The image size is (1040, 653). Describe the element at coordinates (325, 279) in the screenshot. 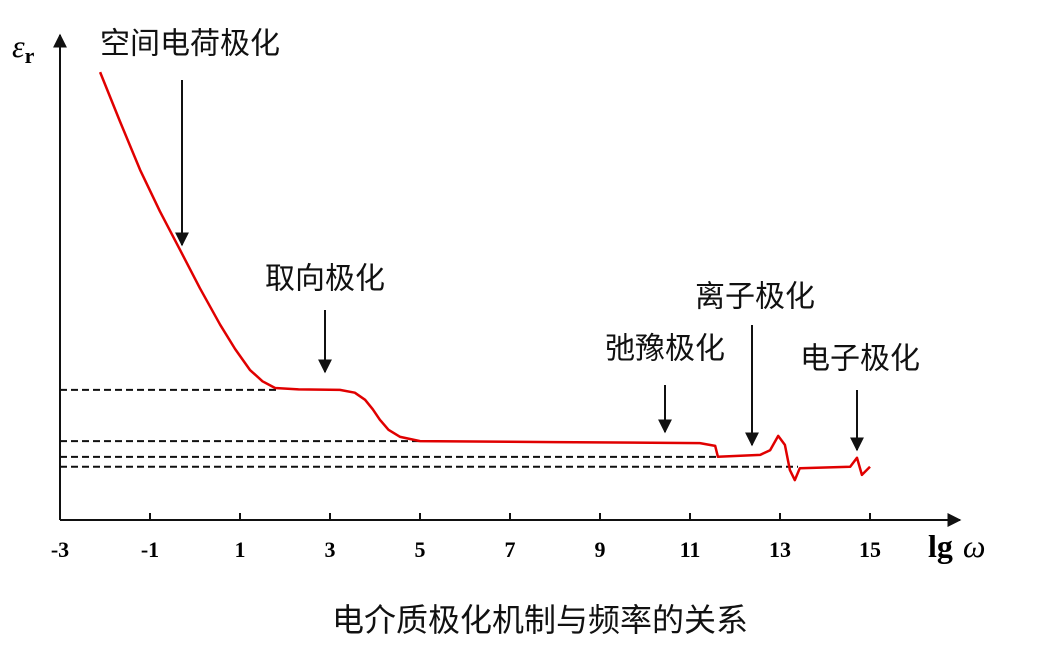

I see `annotation: 取向极化` at that location.